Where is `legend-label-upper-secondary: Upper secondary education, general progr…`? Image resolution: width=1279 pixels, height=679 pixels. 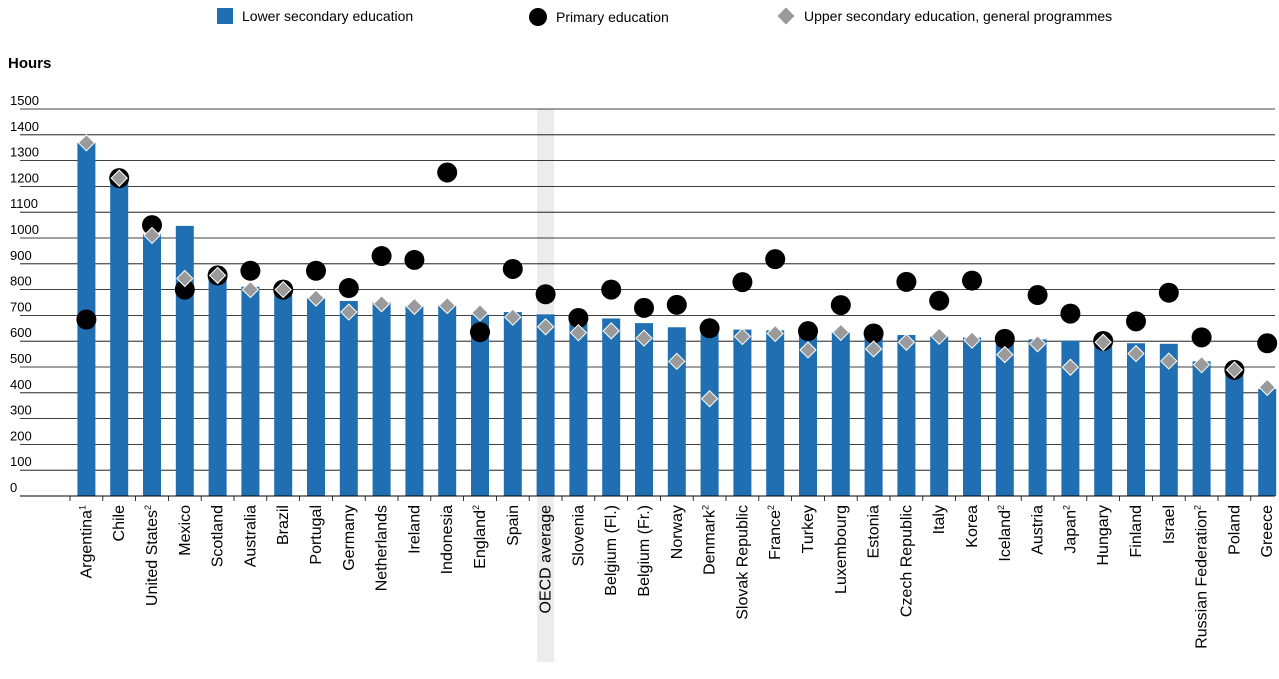
legend-label-upper-secondary: Upper secondary education, general progr… is located at coordinates (958, 16).